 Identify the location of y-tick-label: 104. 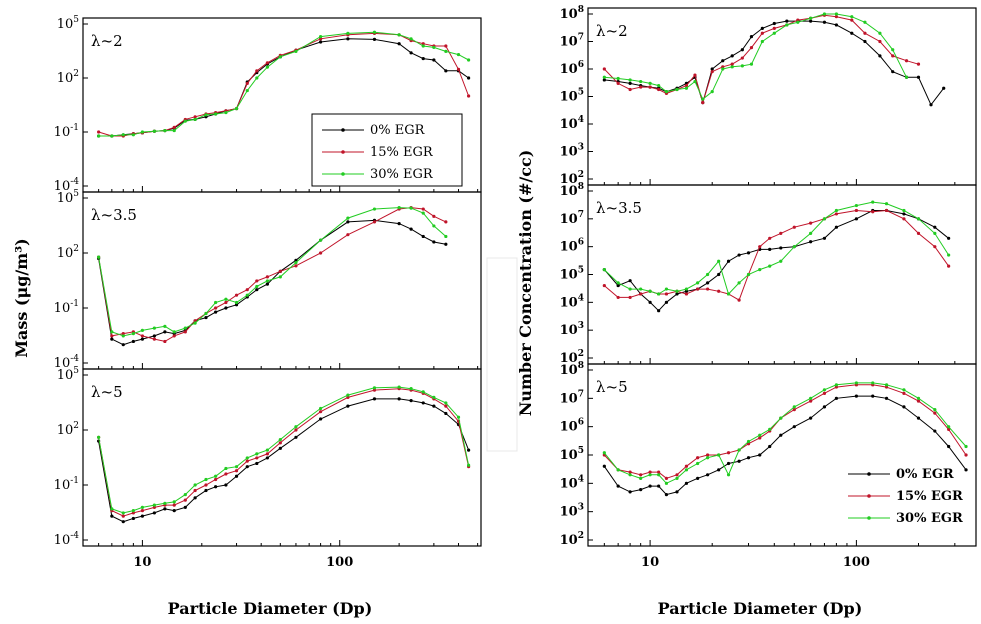
(572, 482).